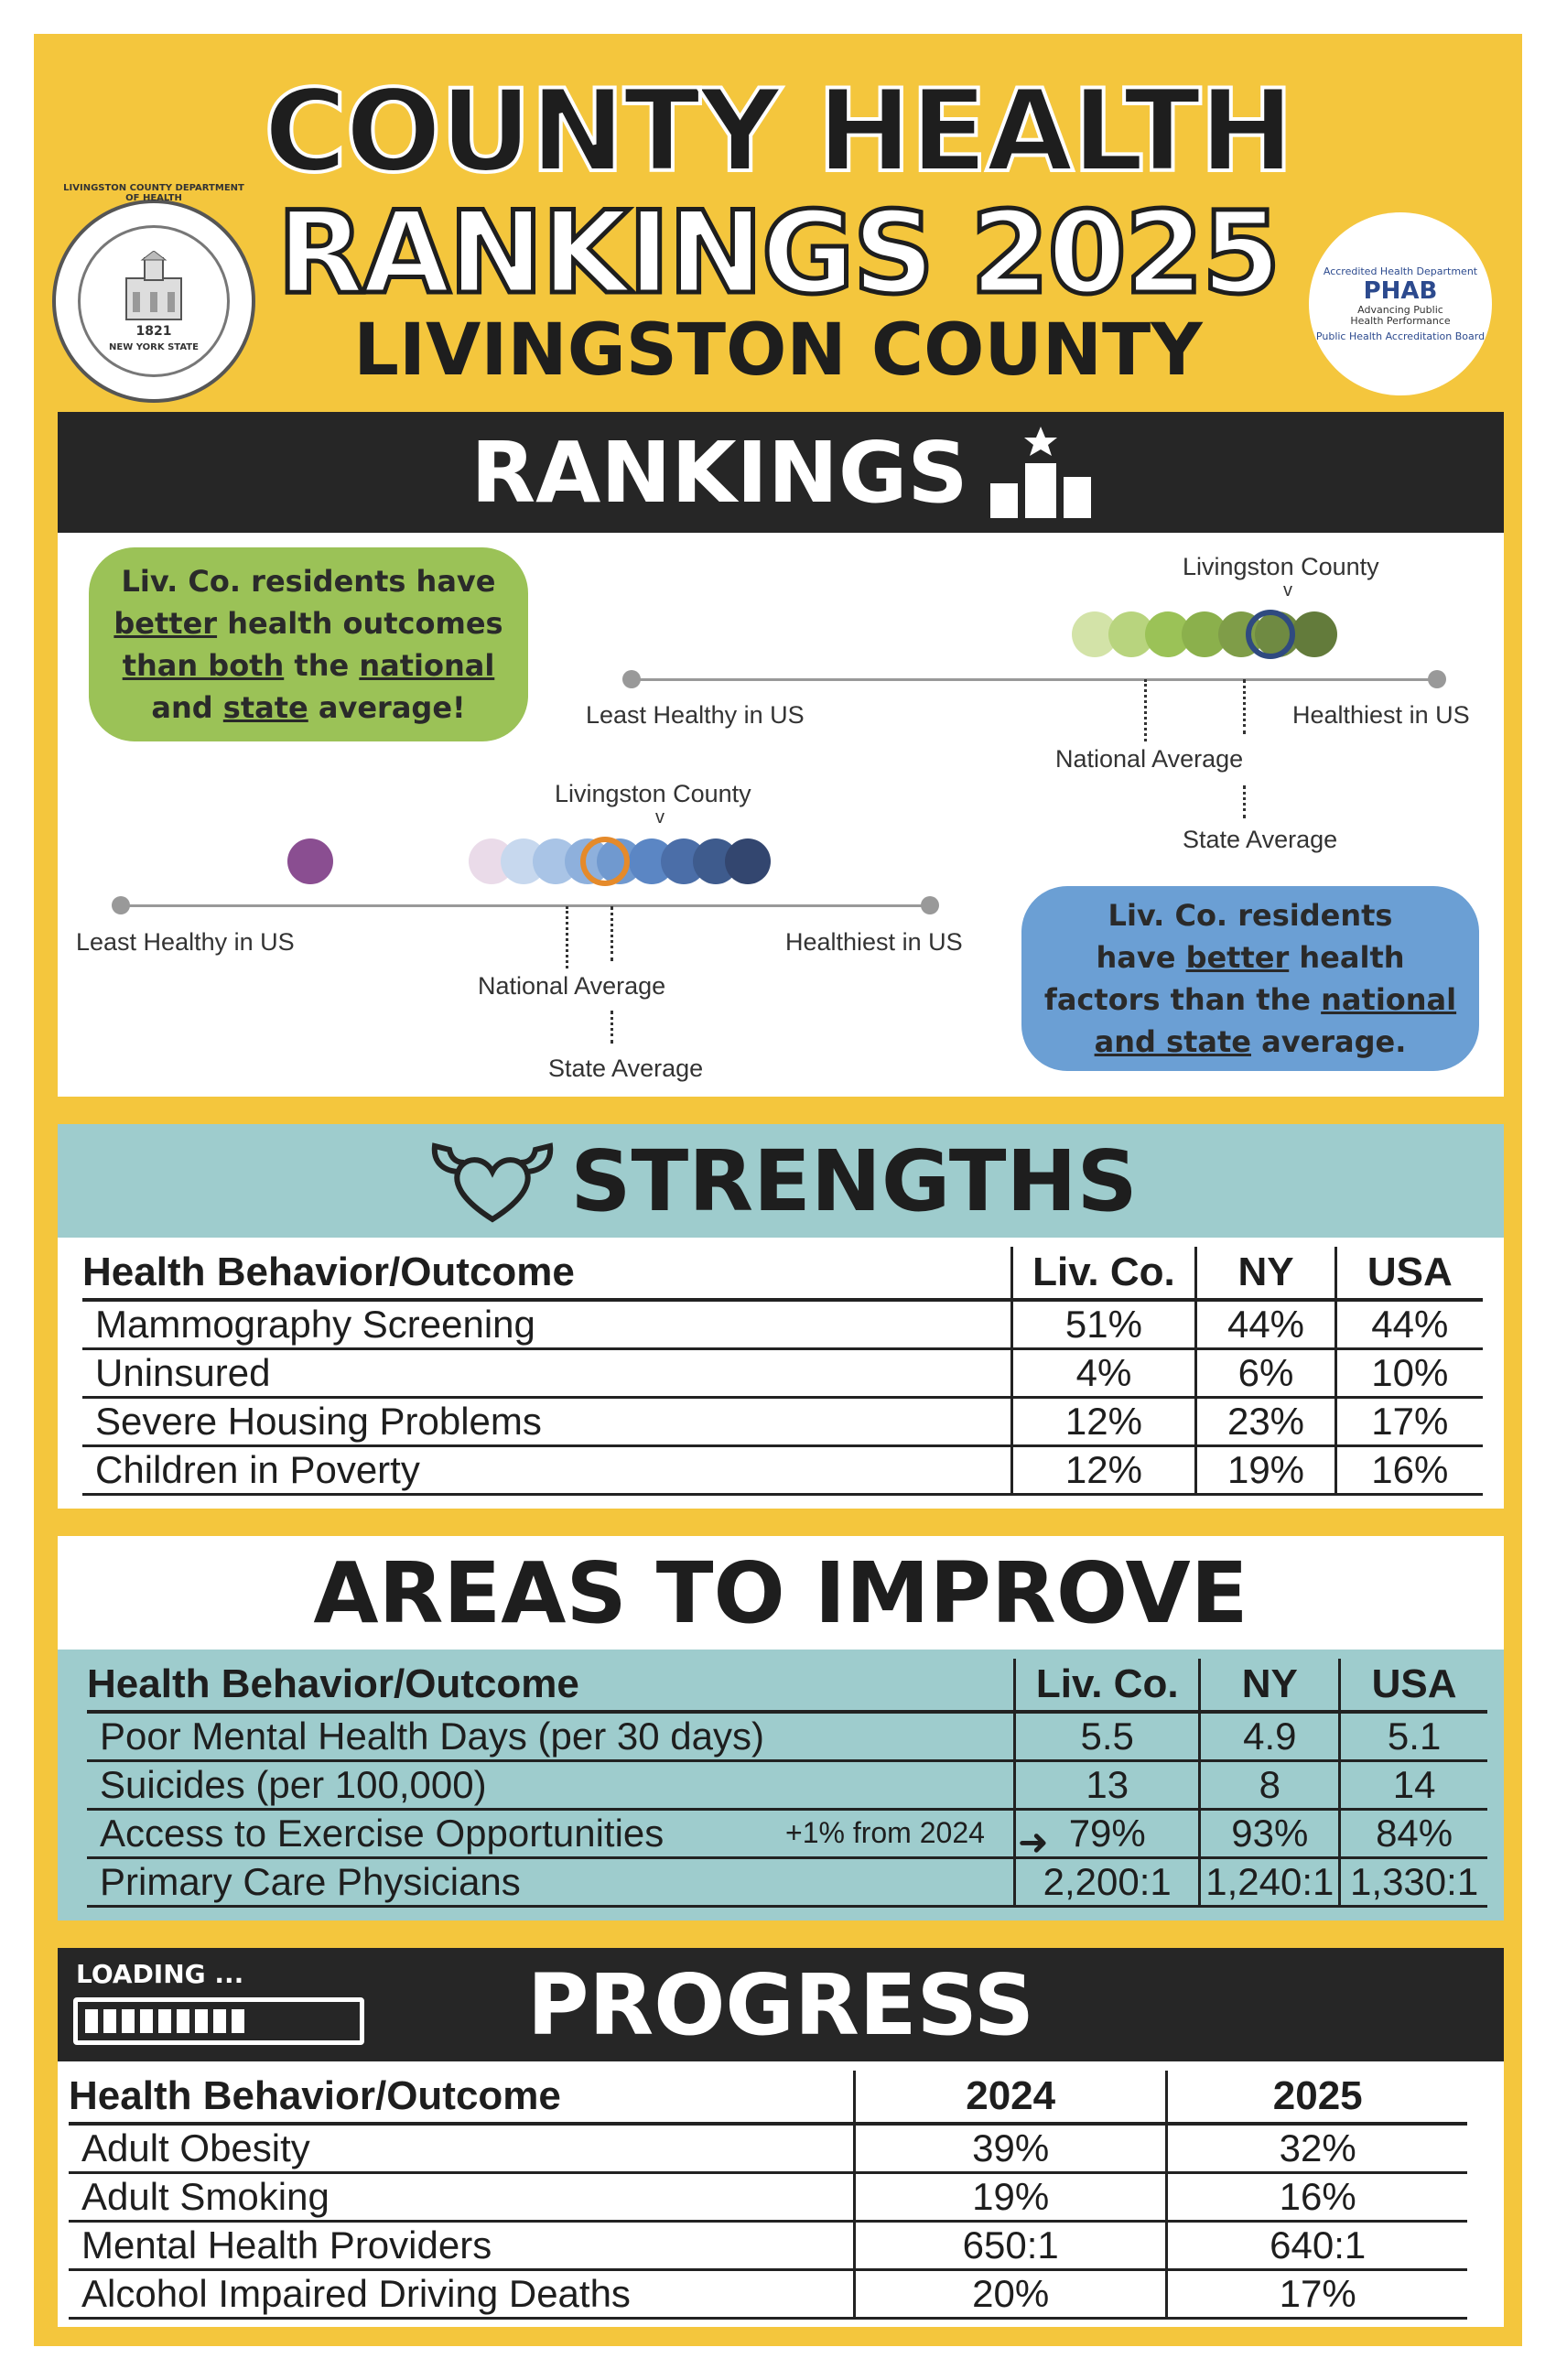 This screenshot has height=2380, width=1556. I want to click on improve-row: Suicides (per 100,000) 13 8 14, so click(787, 1785).